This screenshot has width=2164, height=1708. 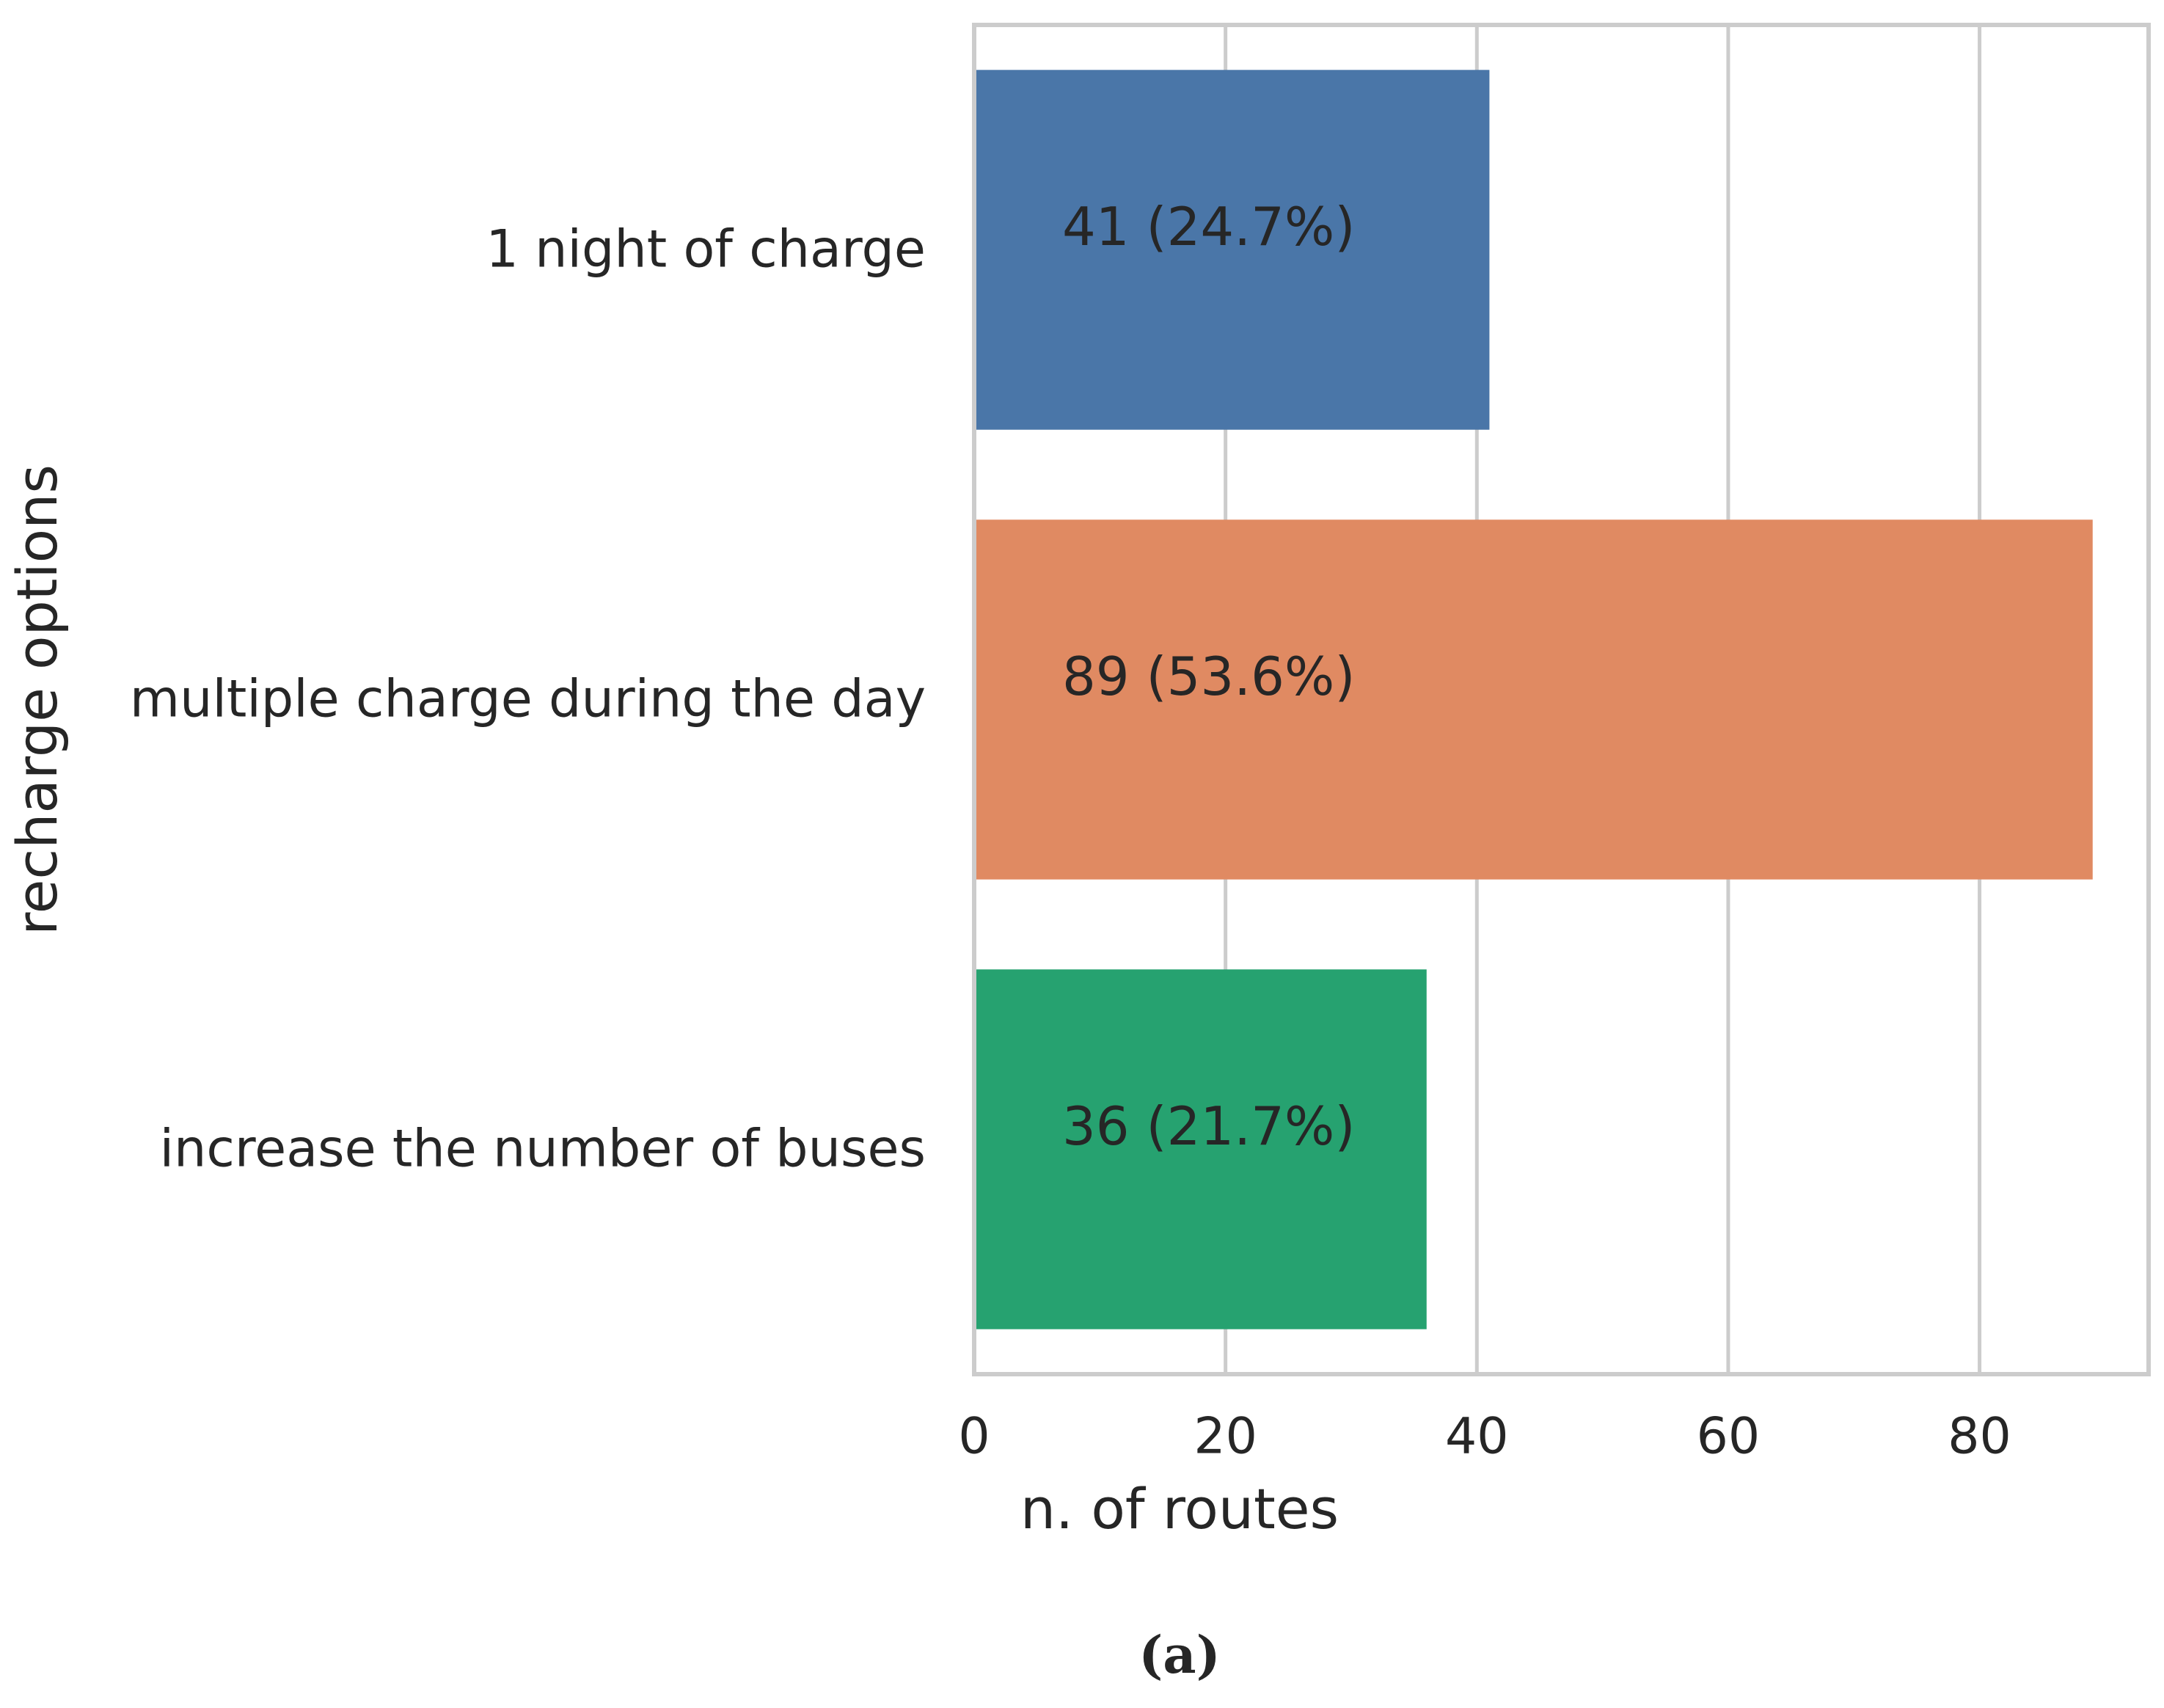 What do you see at coordinates (37, 699) in the screenshot?
I see `y-axis-label: recharge options` at bounding box center [37, 699].